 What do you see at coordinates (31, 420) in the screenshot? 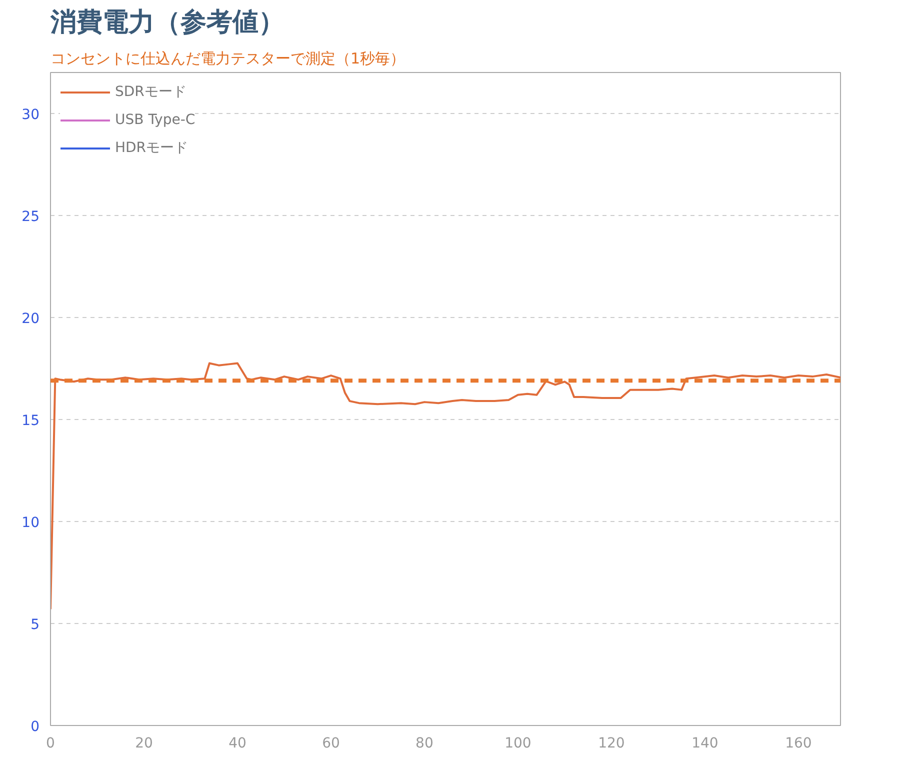
I see `y-tick-label: 15` at bounding box center [31, 420].